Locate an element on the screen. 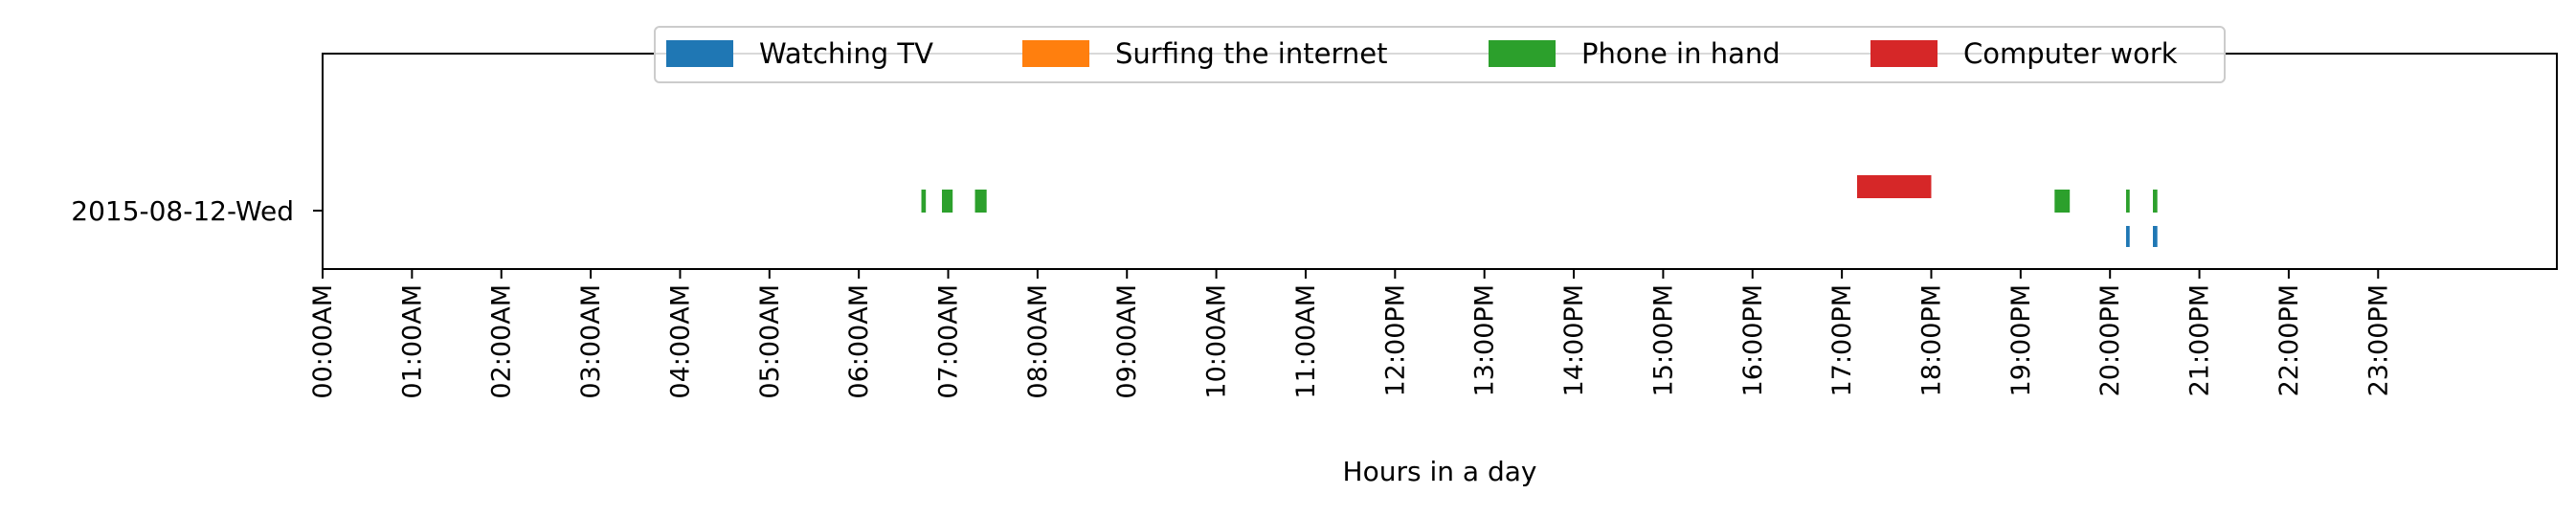 This screenshot has width=2576, height=517. x-tick-label-1: 01:00AM is located at coordinates (412, 341).